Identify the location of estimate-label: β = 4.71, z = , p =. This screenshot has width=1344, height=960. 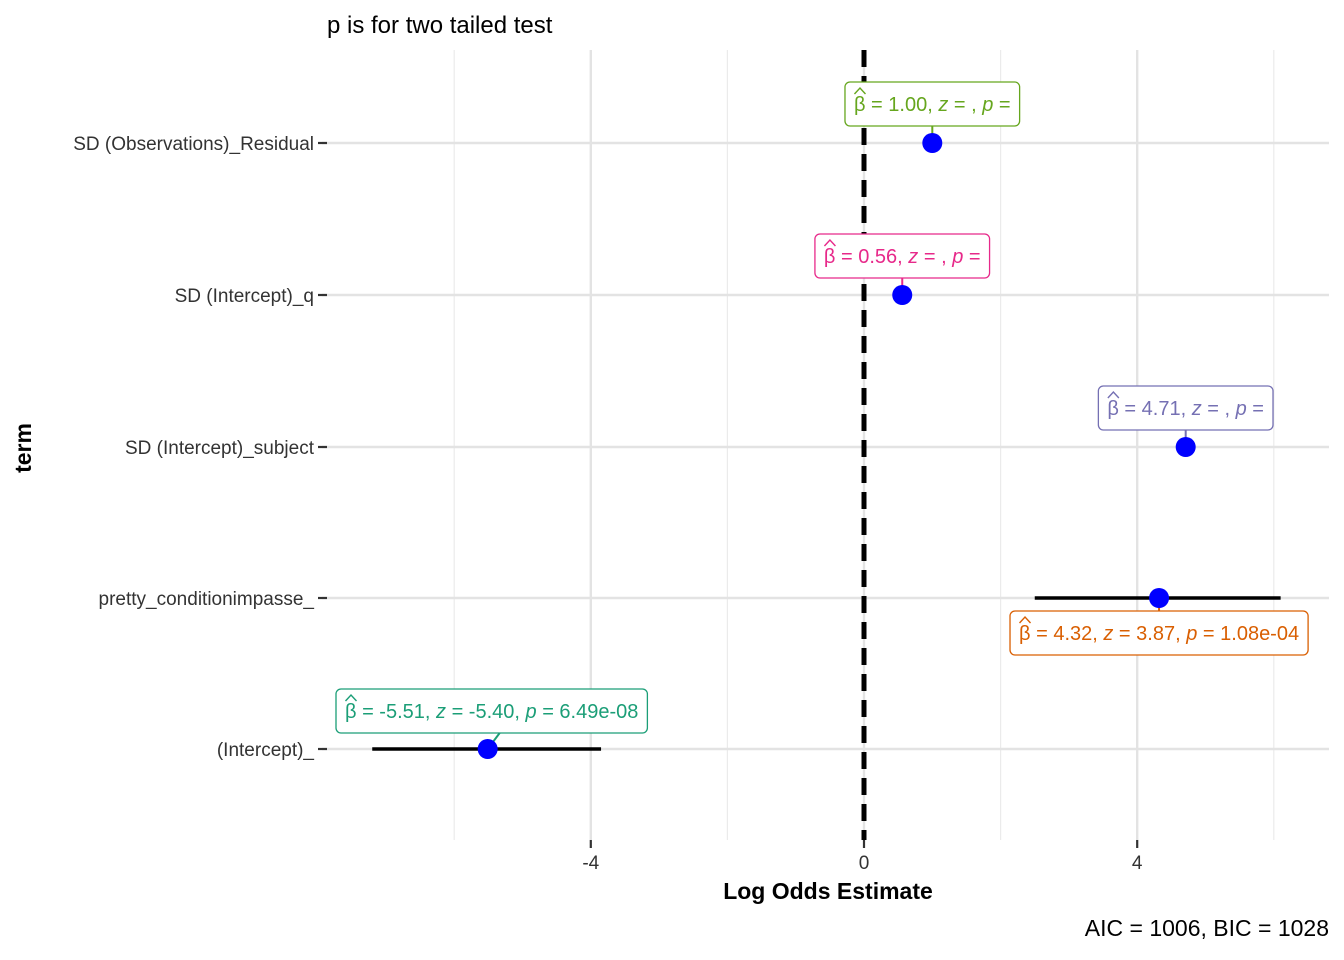
(1185, 416).